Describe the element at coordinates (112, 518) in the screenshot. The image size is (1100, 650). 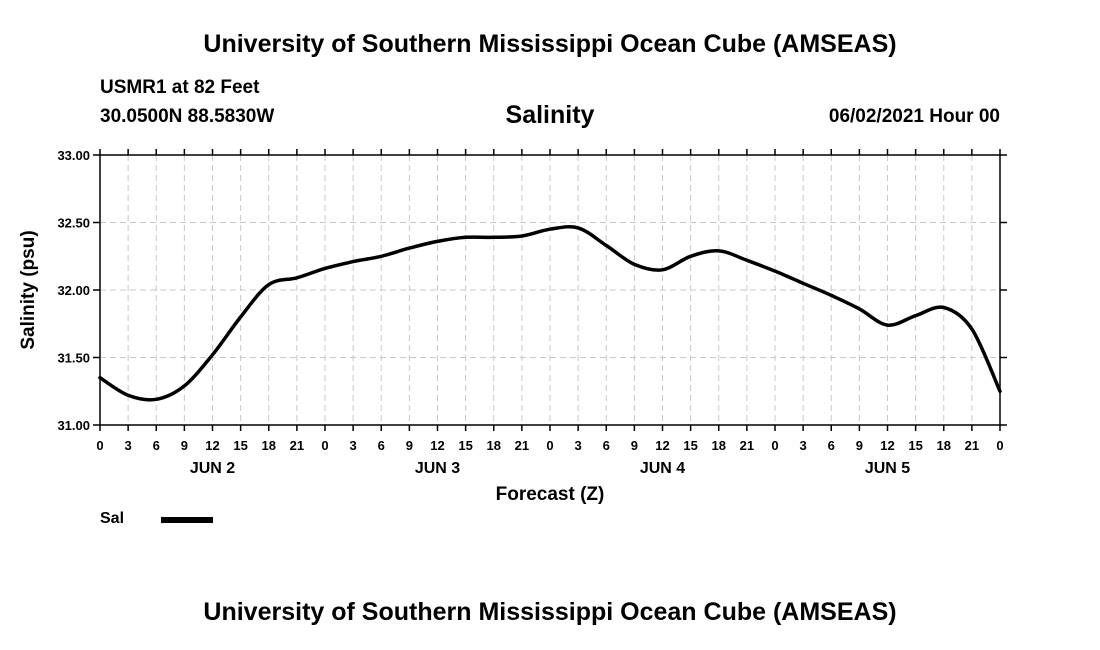
I see `legend-label: Sal` at that location.